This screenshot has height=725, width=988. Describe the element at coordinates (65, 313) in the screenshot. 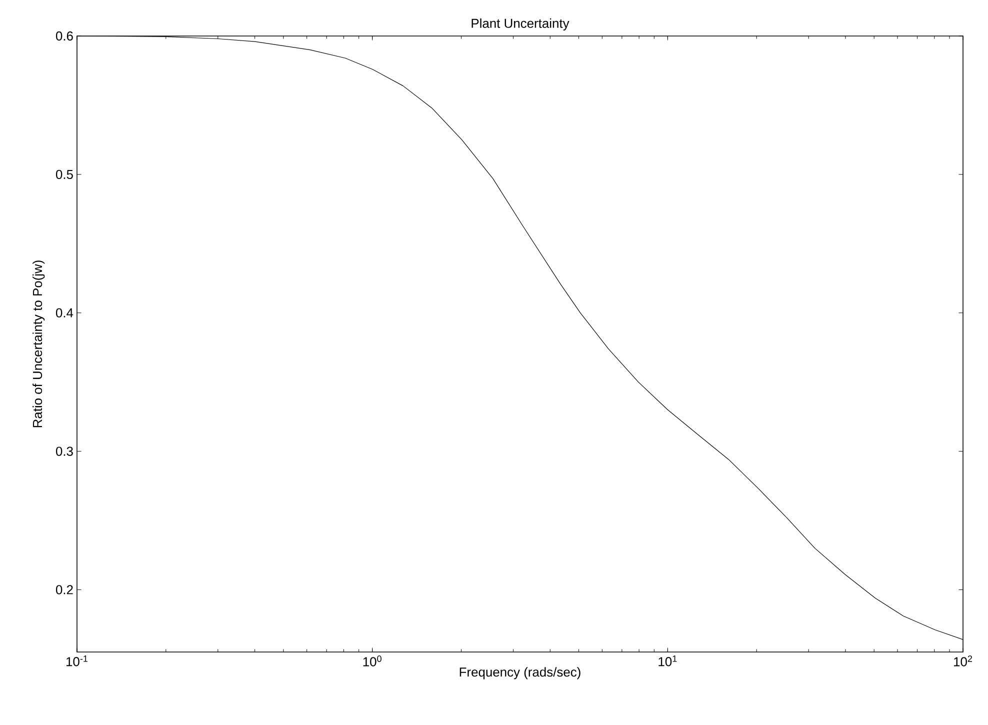

I see `y-tick-label: 0.4` at that location.